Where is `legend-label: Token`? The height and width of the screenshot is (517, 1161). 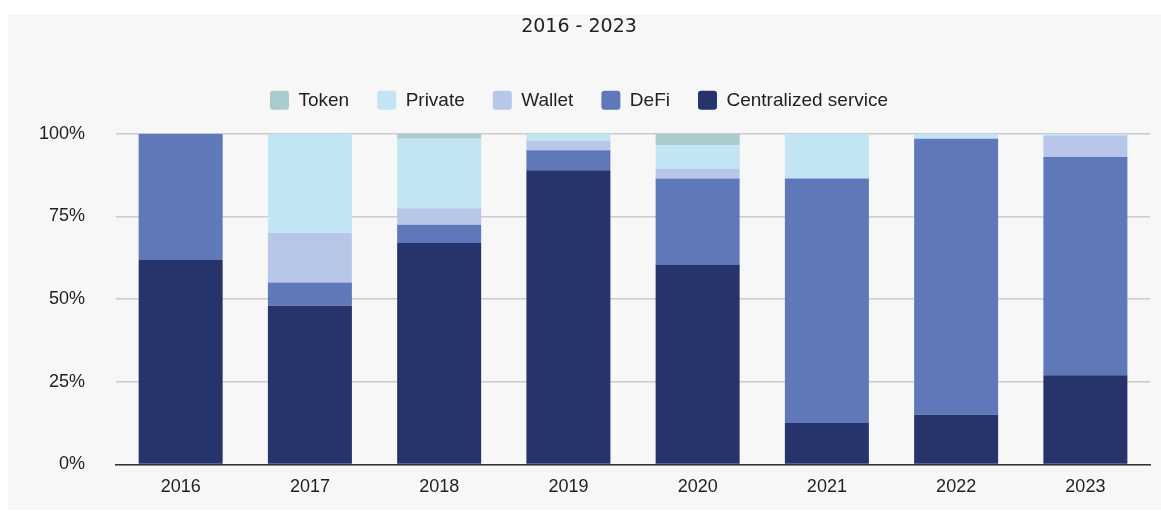
legend-label: Token is located at coordinates (324, 99).